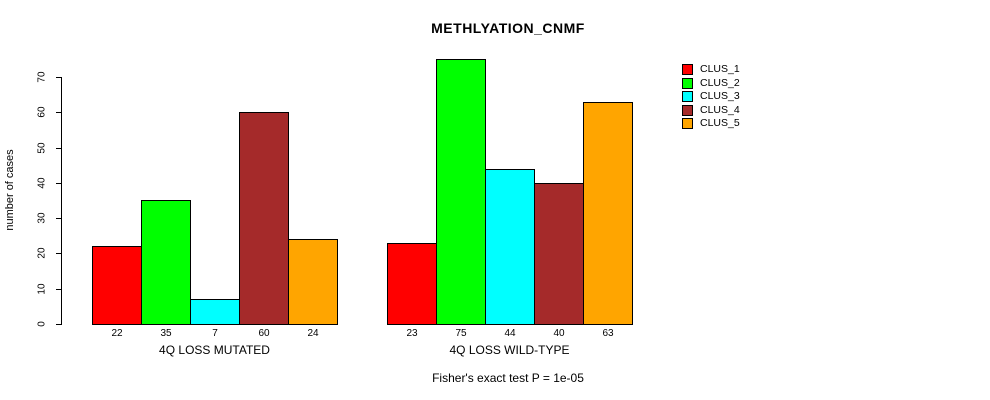 The width and height of the screenshot is (990, 400). I want to click on bar-value-label: 63, so click(608, 333).